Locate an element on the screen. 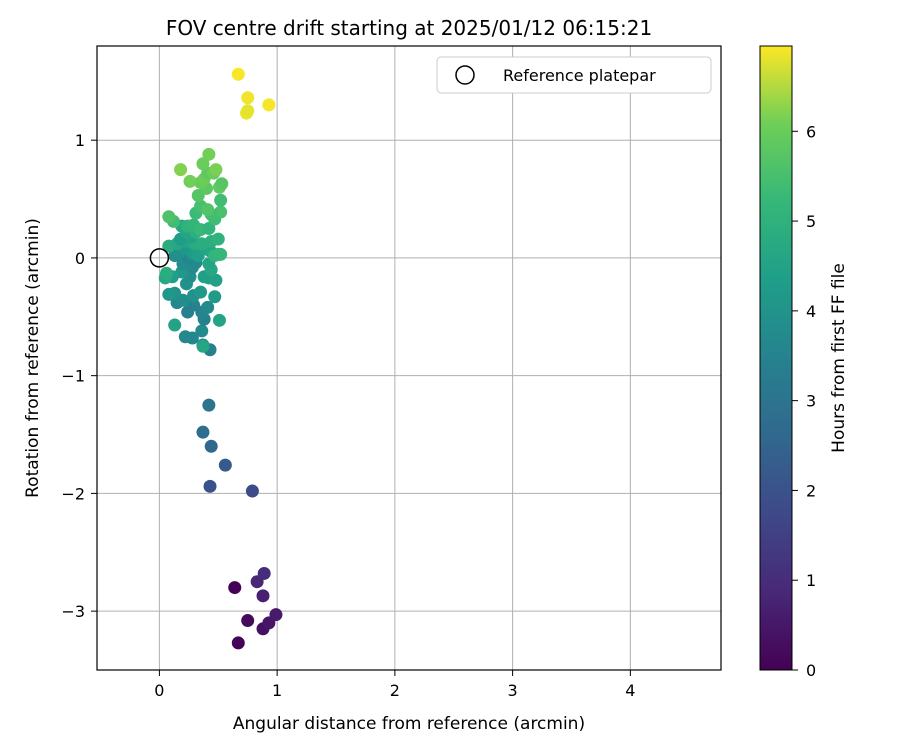 This screenshot has width=900, height=750. y-tick-label: 1 is located at coordinates (80, 140).